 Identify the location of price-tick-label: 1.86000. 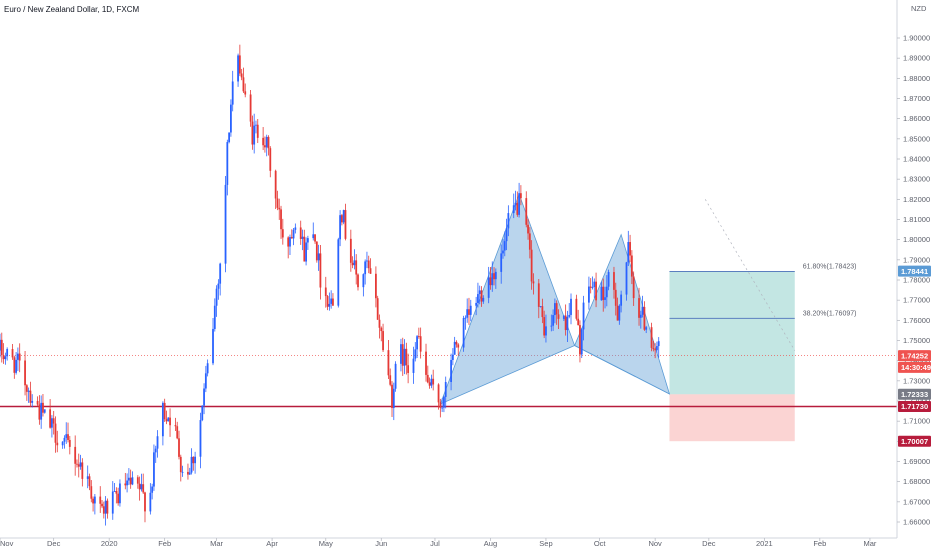
(916, 118).